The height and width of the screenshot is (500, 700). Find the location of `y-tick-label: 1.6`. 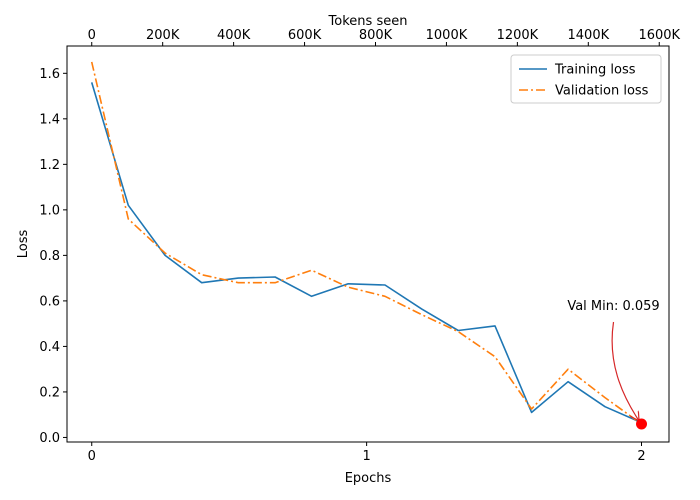

y-tick-label: 1.6 is located at coordinates (49, 74).